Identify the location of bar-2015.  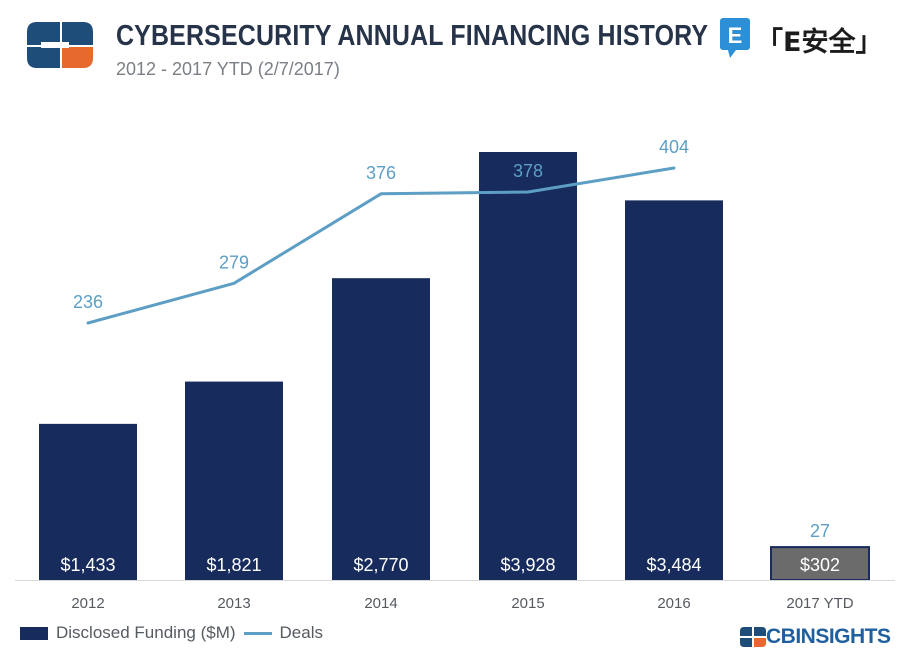
(528, 366).